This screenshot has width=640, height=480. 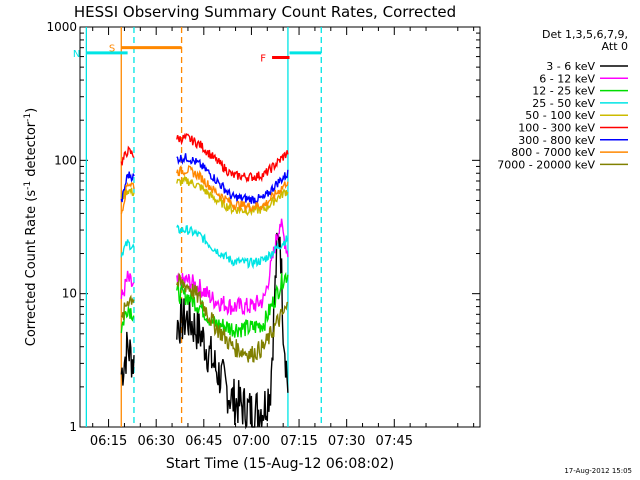 I want to click on y-axis-label-sup2: -1, so click(x=28, y=117).